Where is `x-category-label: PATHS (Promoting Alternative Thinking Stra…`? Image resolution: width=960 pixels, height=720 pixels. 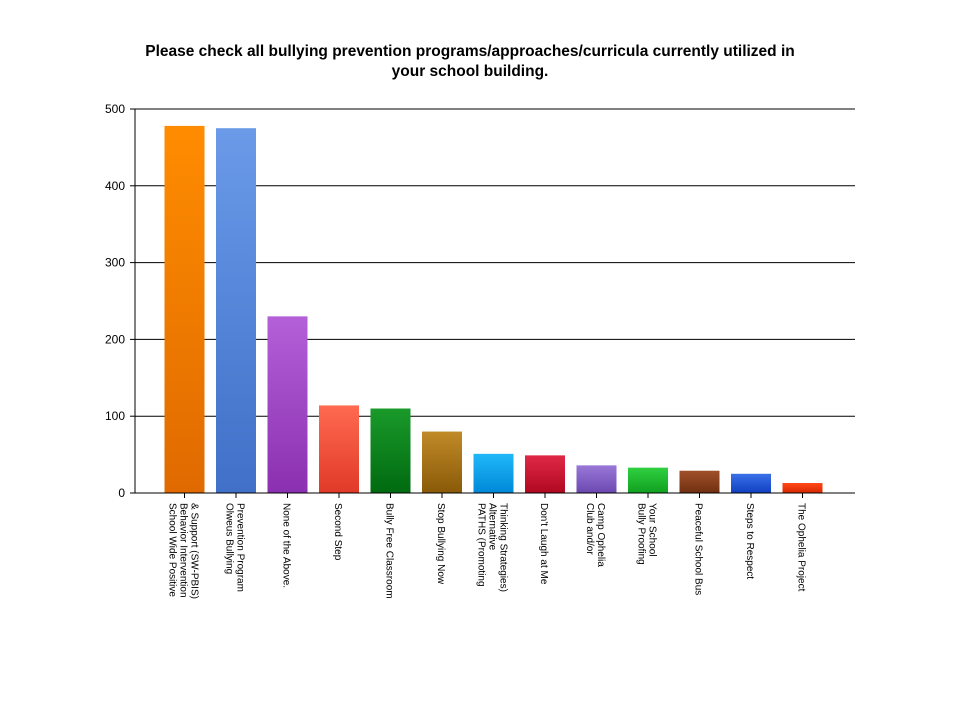
x-category-label: PATHS (Promoting Alternative Thinking Stra… is located at coordinates (492, 547).